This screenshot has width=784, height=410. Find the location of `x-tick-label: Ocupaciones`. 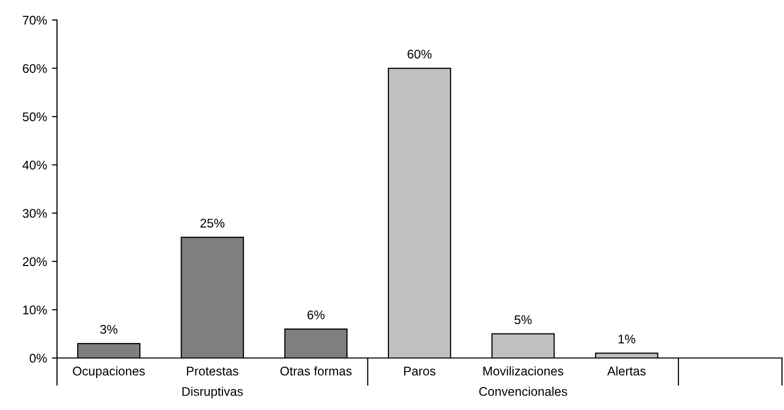

x-tick-label: Ocupaciones is located at coordinates (108, 372).